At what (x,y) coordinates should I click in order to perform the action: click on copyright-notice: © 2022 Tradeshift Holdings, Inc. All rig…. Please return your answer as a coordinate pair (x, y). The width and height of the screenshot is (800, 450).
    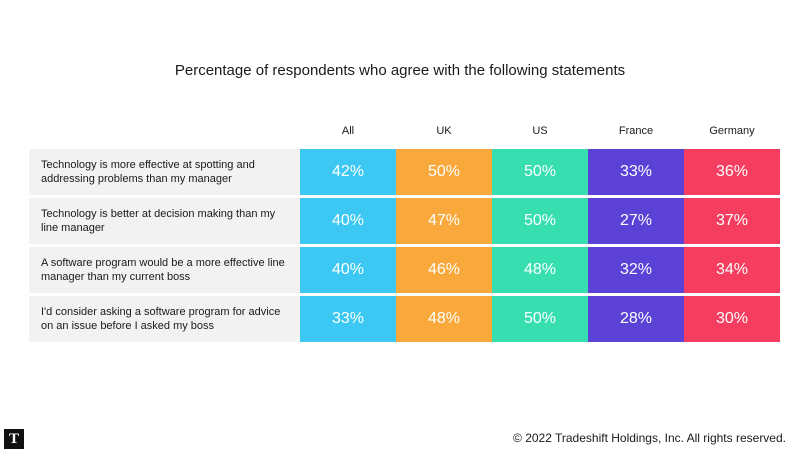
    Looking at the image, I should click on (649, 438).